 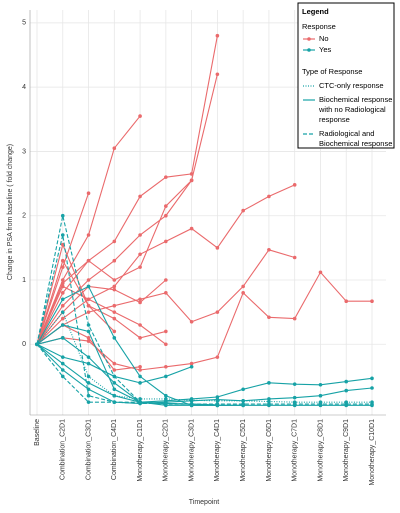 I want to click on x-tick-label: Monotherapy_C4D1, so click(x=217, y=450).